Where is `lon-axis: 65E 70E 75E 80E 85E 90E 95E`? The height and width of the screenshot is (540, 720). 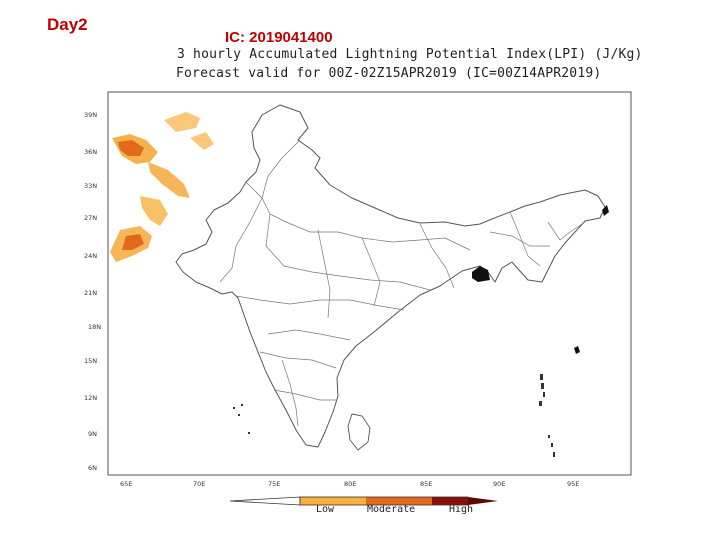
lon-axis: 65E 70E 75E 80E 85E 90E 95E is located at coordinates (349, 484).